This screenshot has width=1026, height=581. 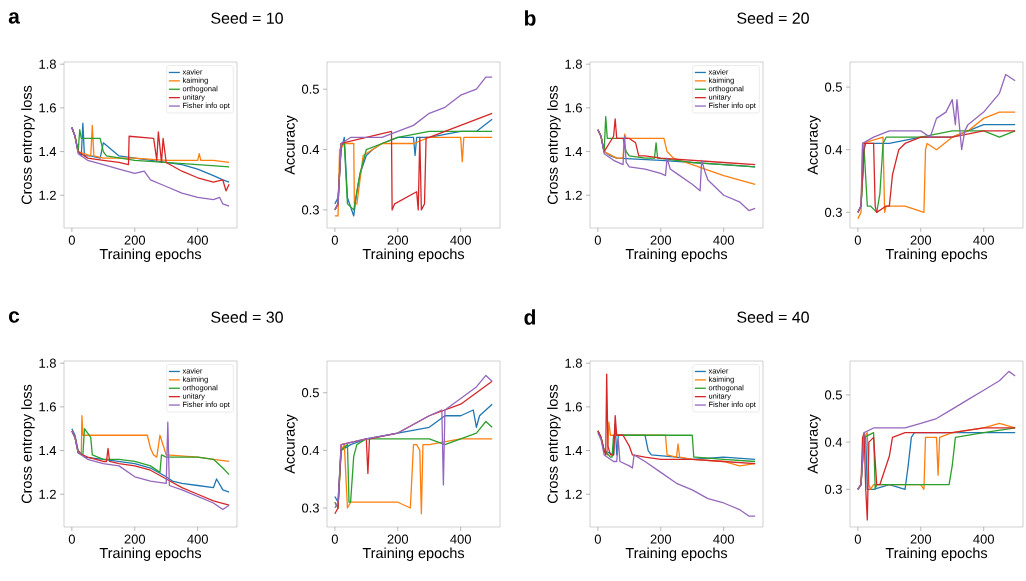 What do you see at coordinates (773, 317) in the screenshot?
I see `chart-title: Seed = 40` at bounding box center [773, 317].